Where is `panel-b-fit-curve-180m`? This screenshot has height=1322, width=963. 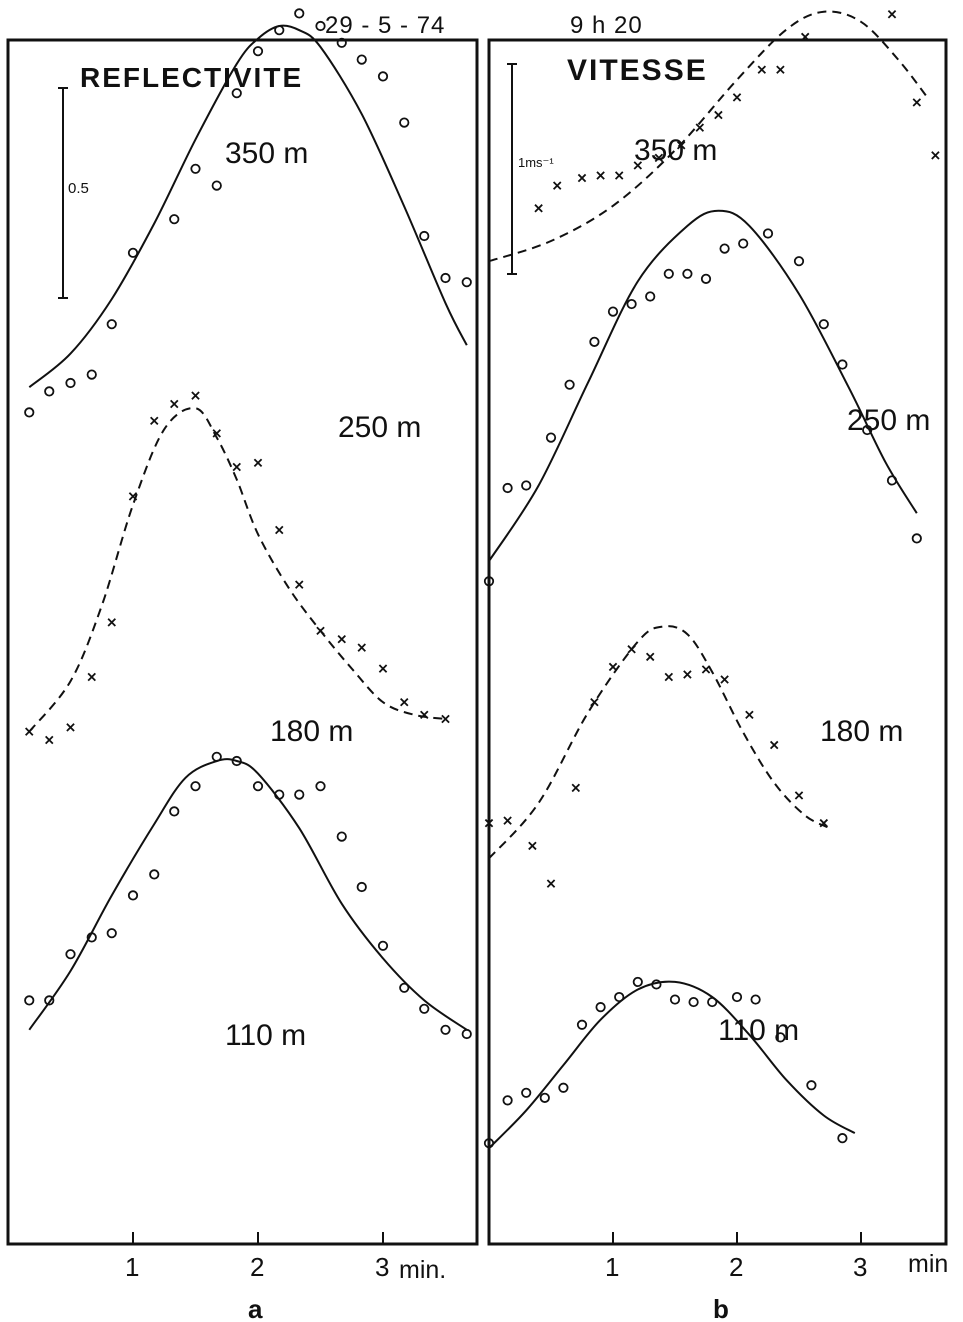
panel-b-fit-curve-180m is located at coordinates (659, 742).